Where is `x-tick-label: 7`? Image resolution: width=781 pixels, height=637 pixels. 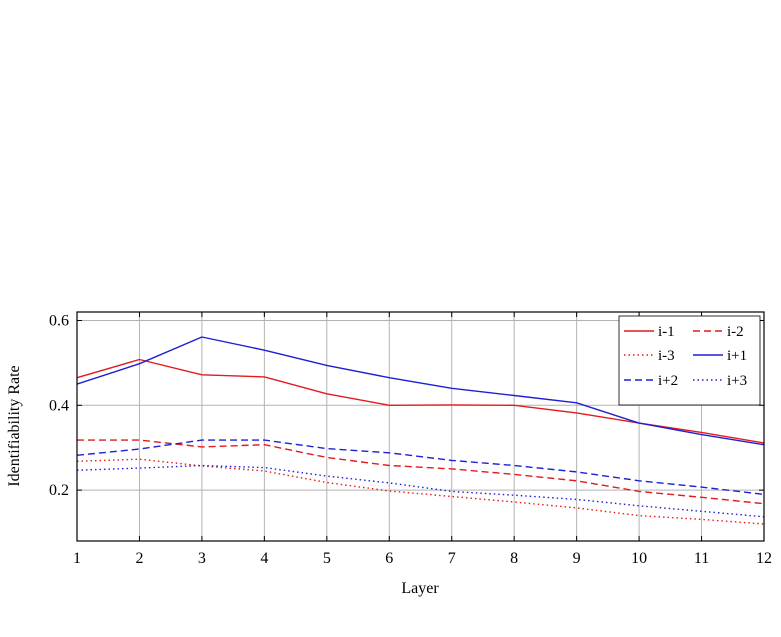
x-tick-label: 7 is located at coordinates (452, 558).